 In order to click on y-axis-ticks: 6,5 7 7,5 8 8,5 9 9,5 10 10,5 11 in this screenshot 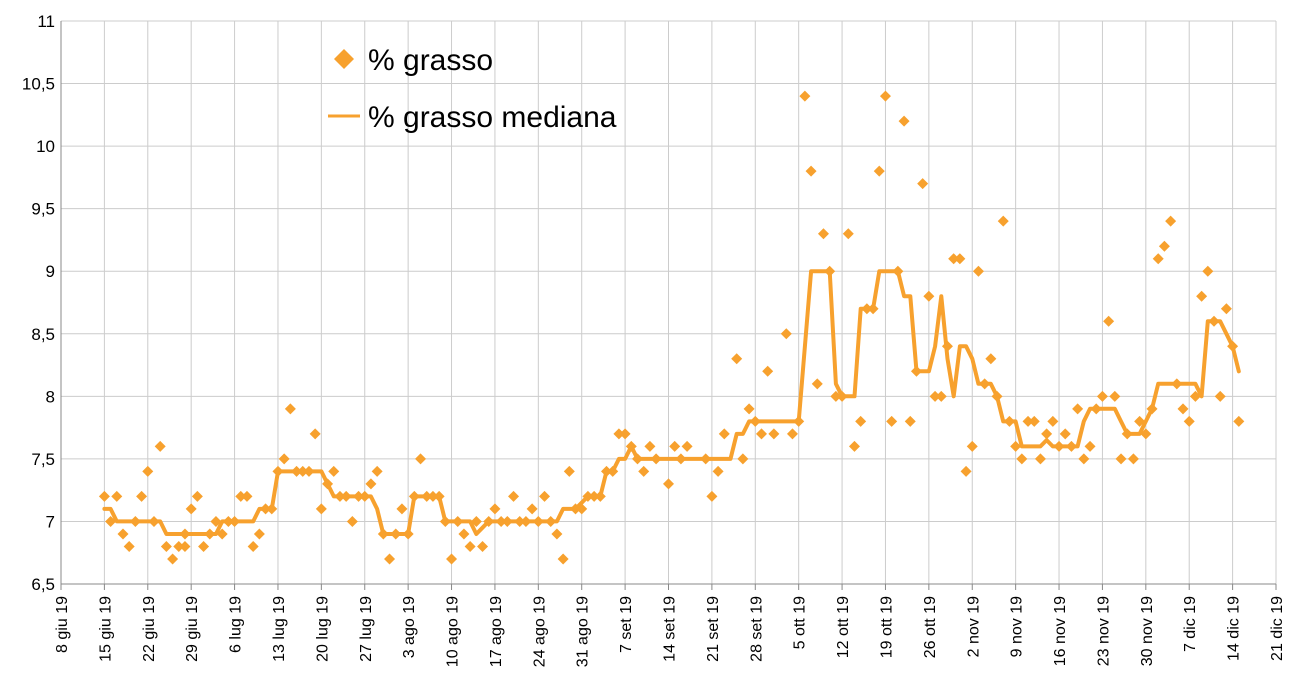, I will do `click(38, 303)`.